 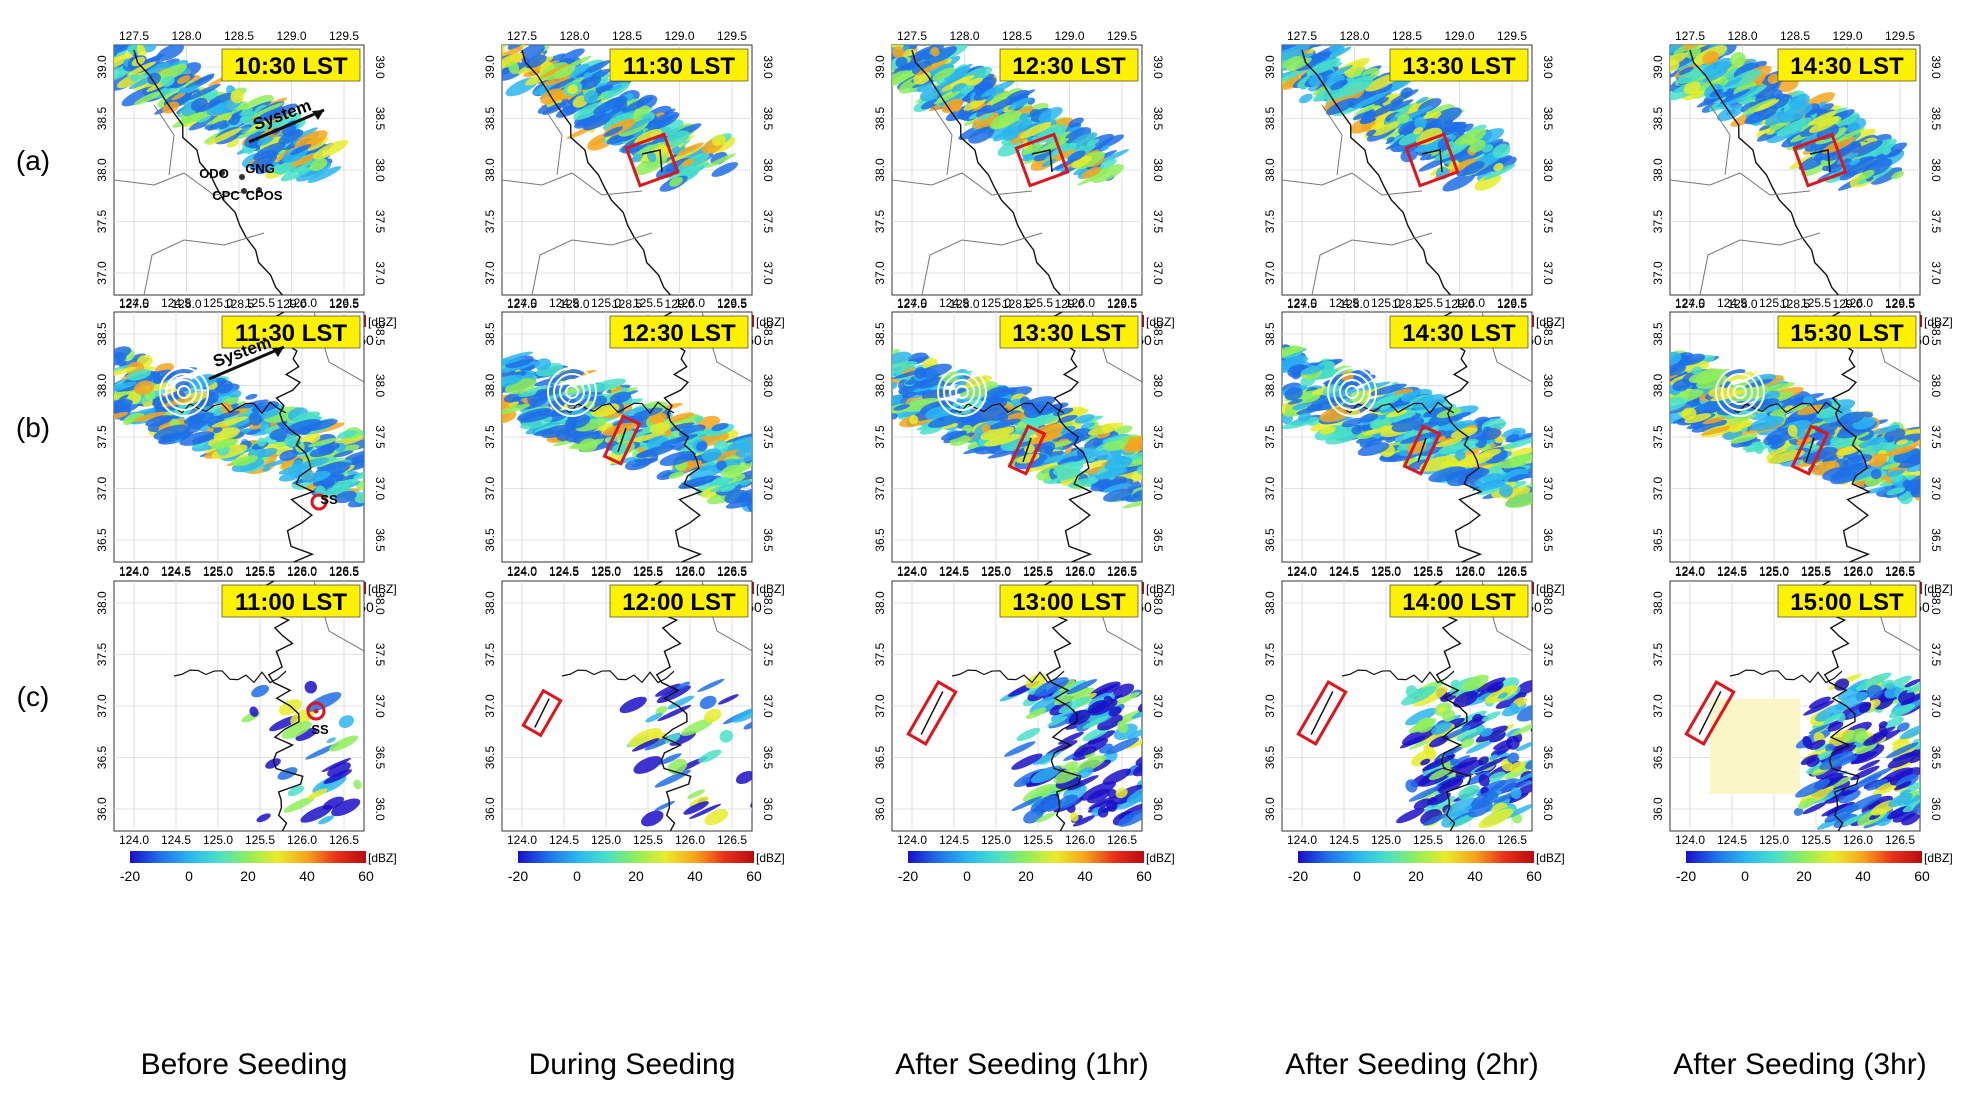 I want to click on time-label: 11:00 LST, so click(x=291, y=602).